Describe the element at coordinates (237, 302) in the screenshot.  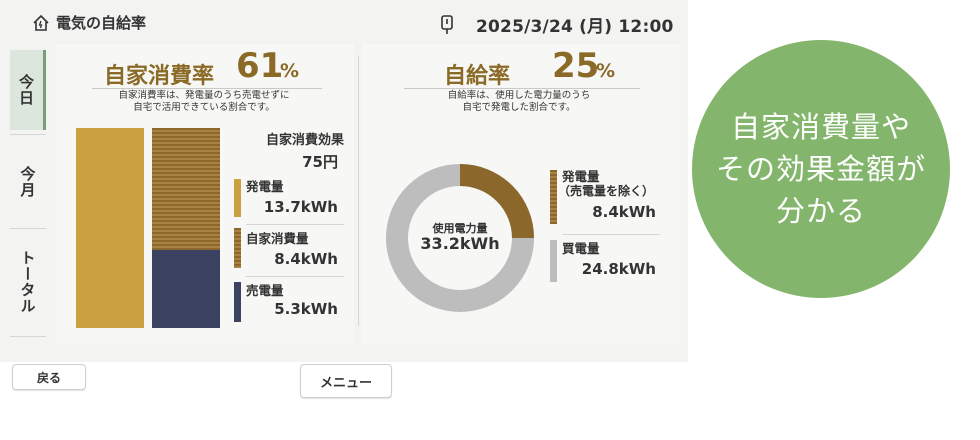
I see `sold-power-swatch` at that location.